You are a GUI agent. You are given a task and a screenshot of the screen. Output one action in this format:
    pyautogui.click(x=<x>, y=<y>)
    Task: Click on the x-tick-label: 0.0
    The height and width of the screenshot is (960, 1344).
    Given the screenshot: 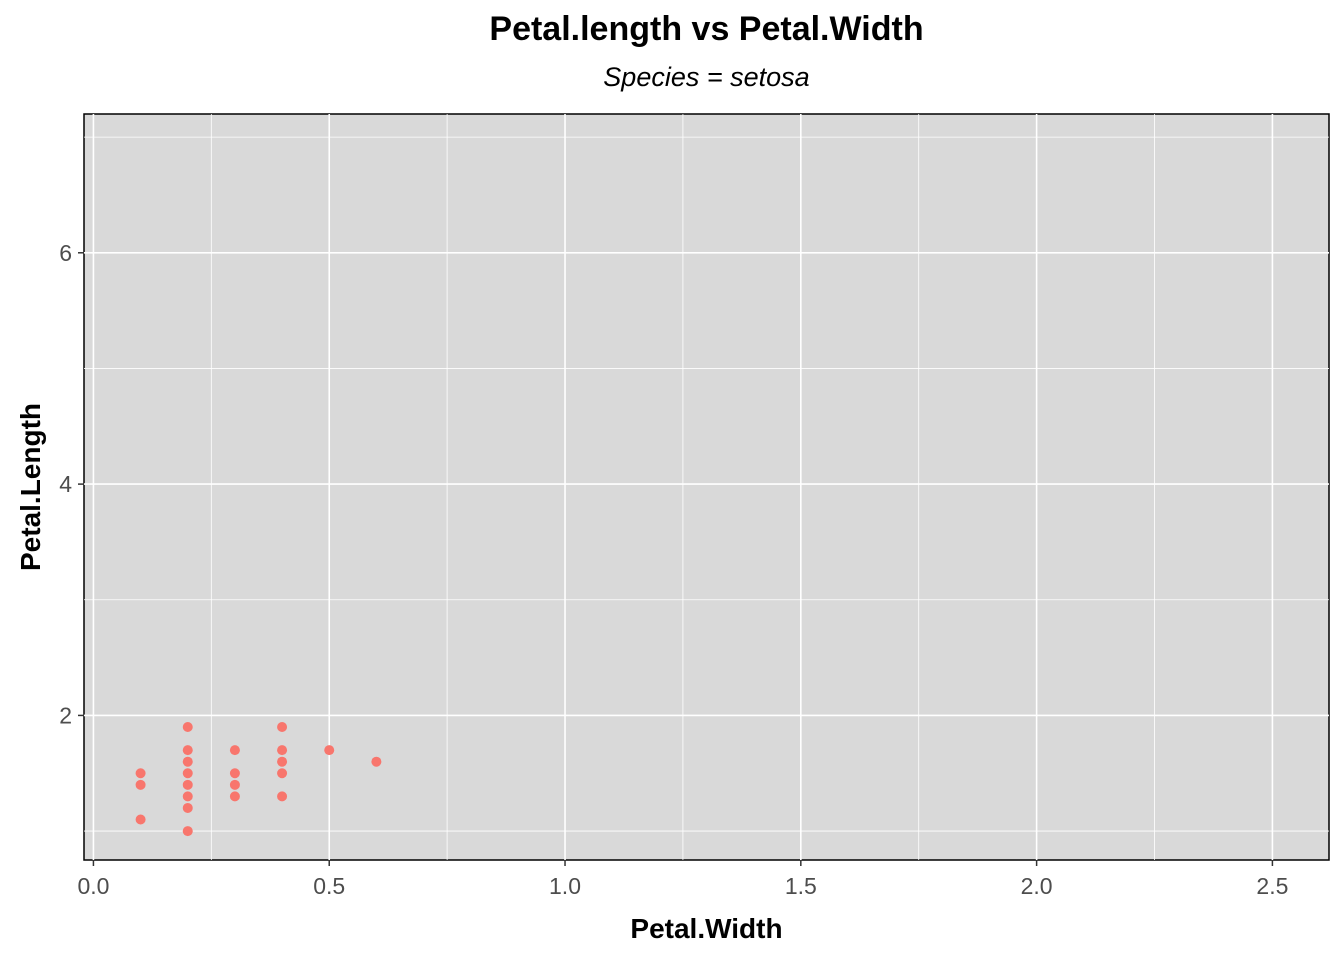 What is the action you would take?
    pyautogui.click(x=93, y=886)
    